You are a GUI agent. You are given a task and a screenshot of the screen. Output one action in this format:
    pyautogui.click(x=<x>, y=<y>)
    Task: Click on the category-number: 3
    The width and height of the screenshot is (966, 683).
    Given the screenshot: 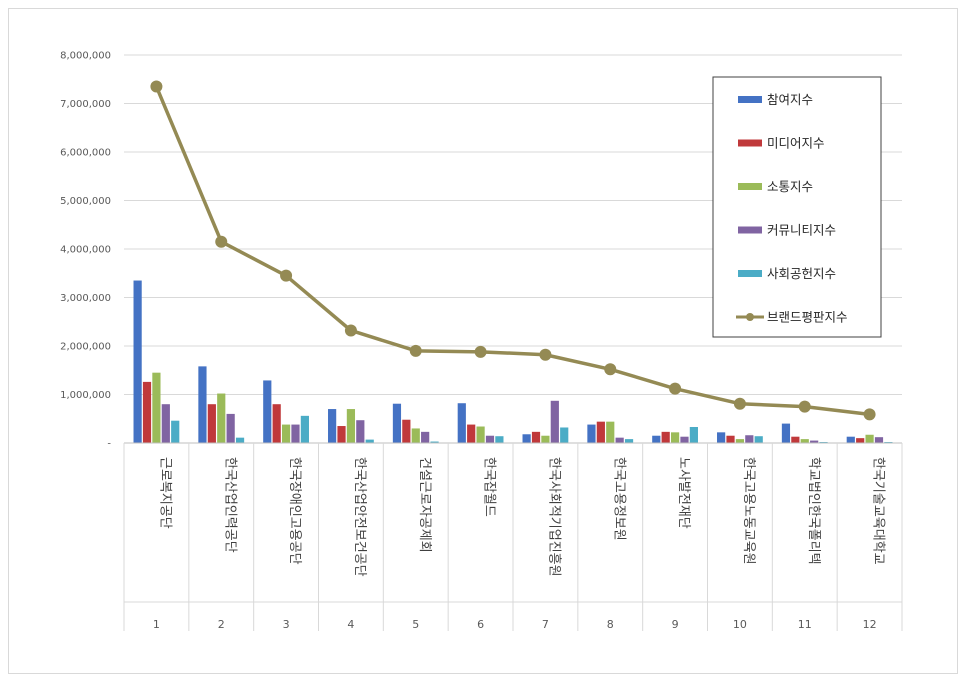 What is the action you would take?
    pyautogui.click(x=286, y=624)
    